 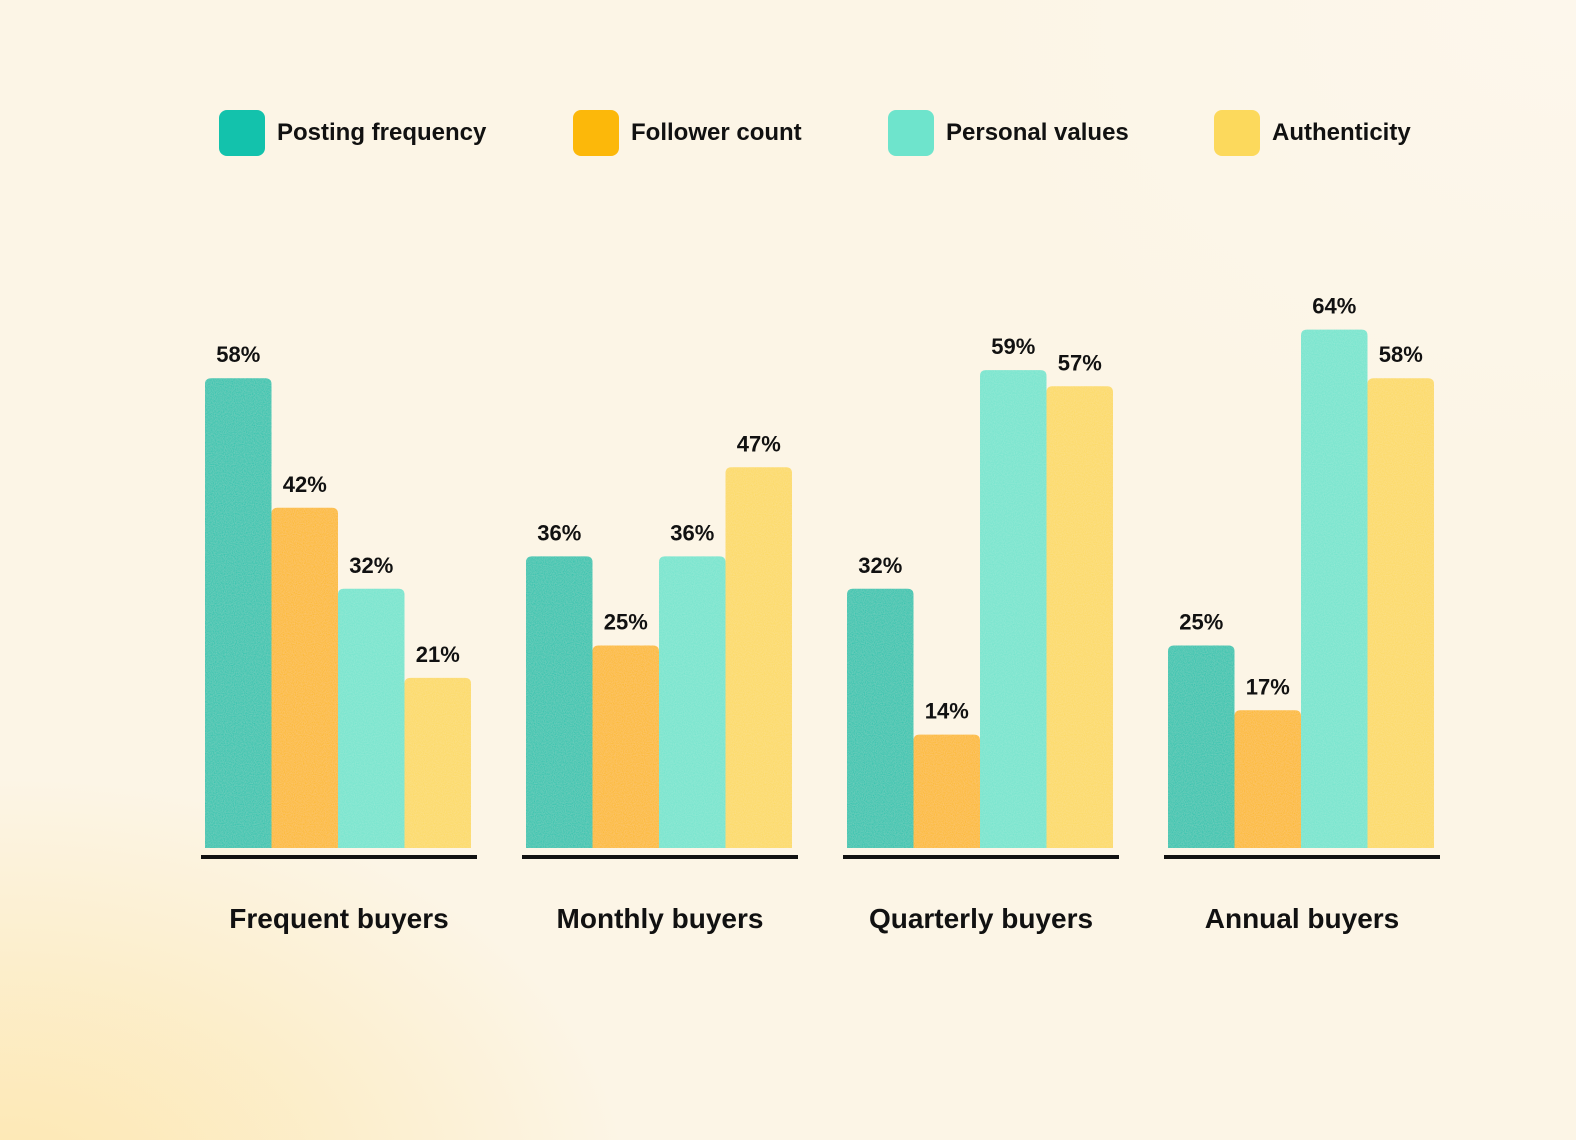 I want to click on bar-quarterly-buyers-personal-values, so click(x=1013, y=609).